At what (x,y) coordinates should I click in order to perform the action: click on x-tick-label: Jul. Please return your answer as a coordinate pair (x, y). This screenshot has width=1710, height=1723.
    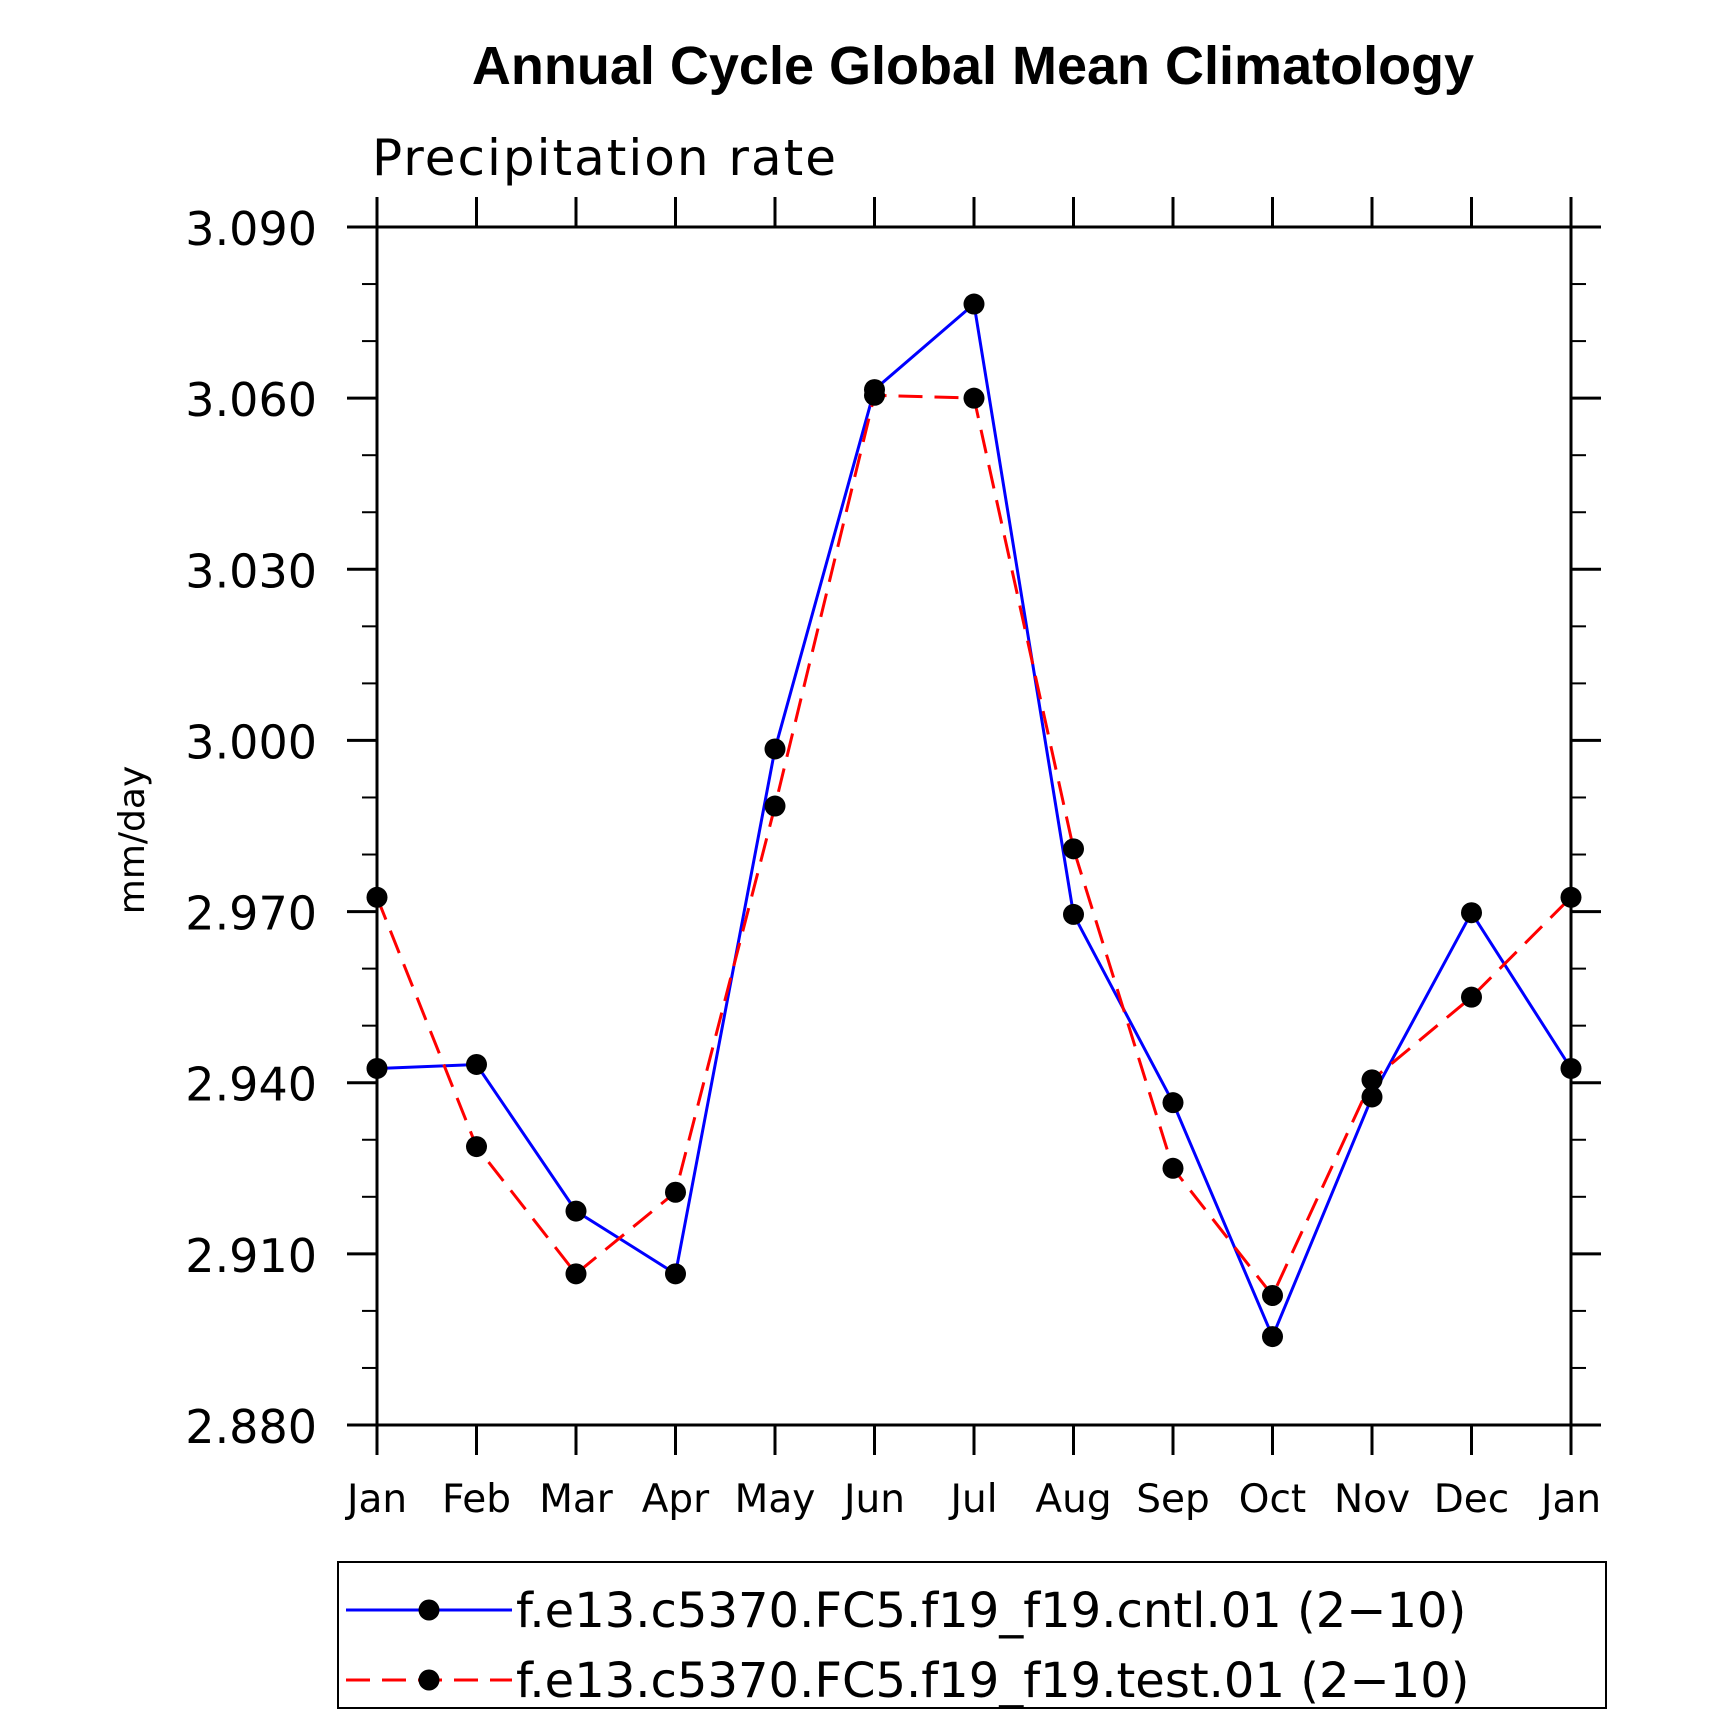
    Looking at the image, I should click on (972, 1499).